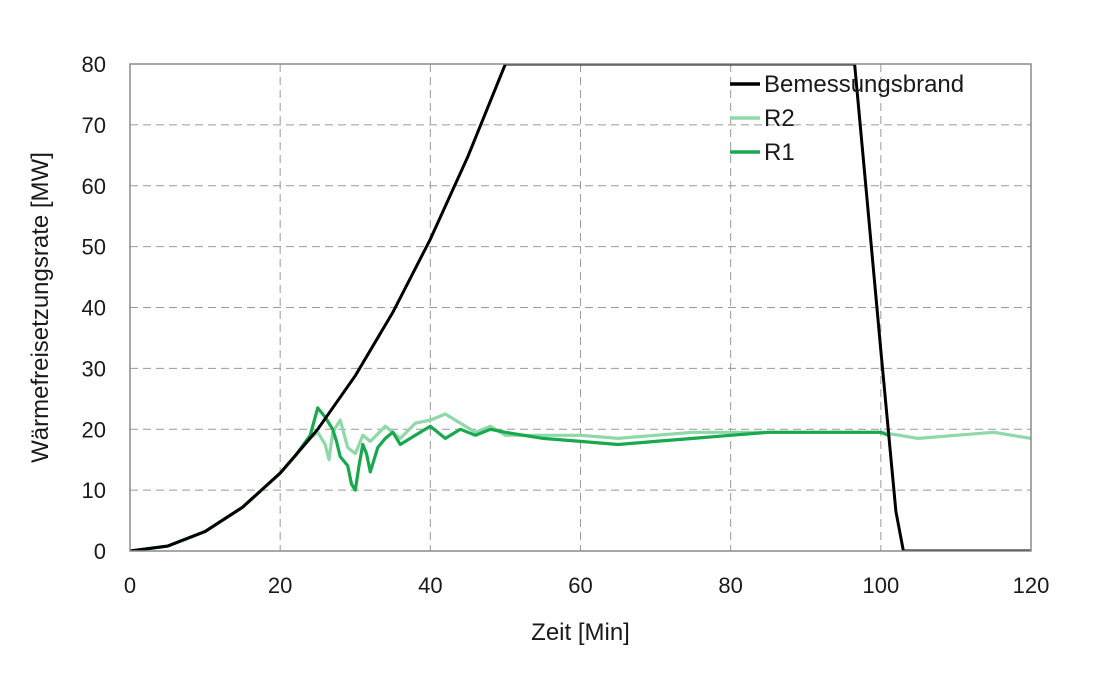 The height and width of the screenshot is (687, 1100). I want to click on y-tick-label: 30, so click(94, 368).